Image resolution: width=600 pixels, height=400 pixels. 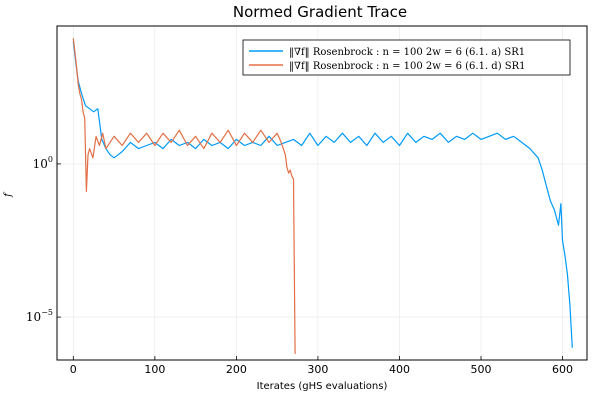 I want to click on x-tick-label: 400, so click(x=399, y=369).